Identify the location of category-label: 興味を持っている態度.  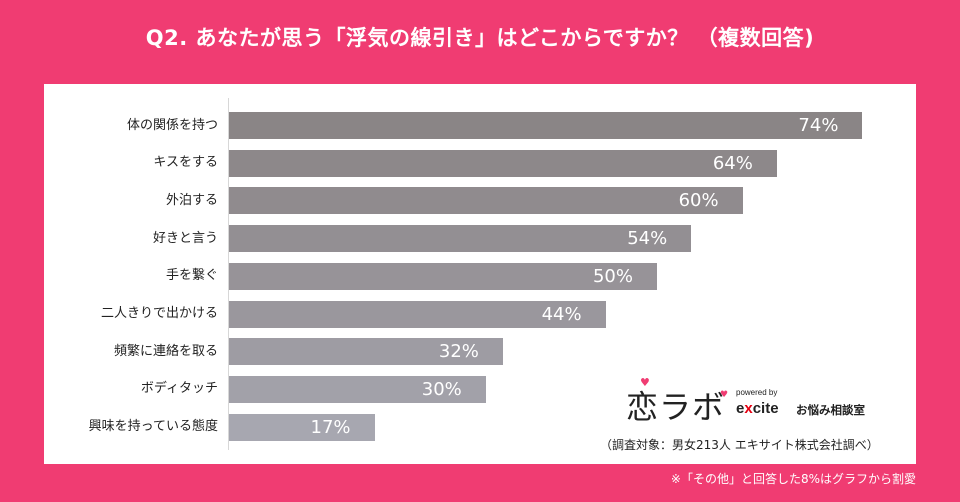
(153, 427).